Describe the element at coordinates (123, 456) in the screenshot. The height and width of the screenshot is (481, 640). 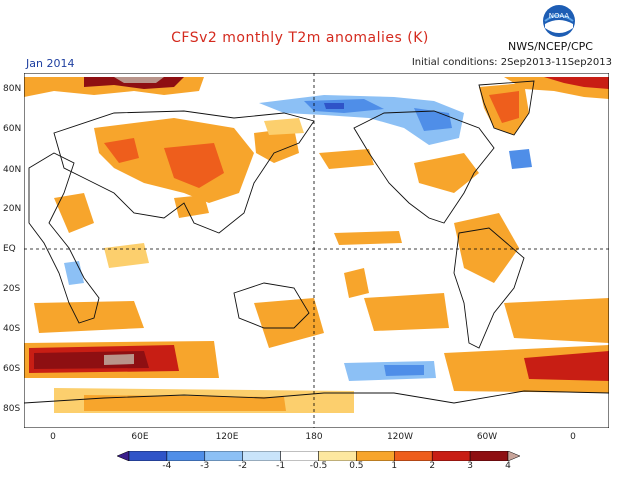
I see `colorbar-left-arrow` at that location.